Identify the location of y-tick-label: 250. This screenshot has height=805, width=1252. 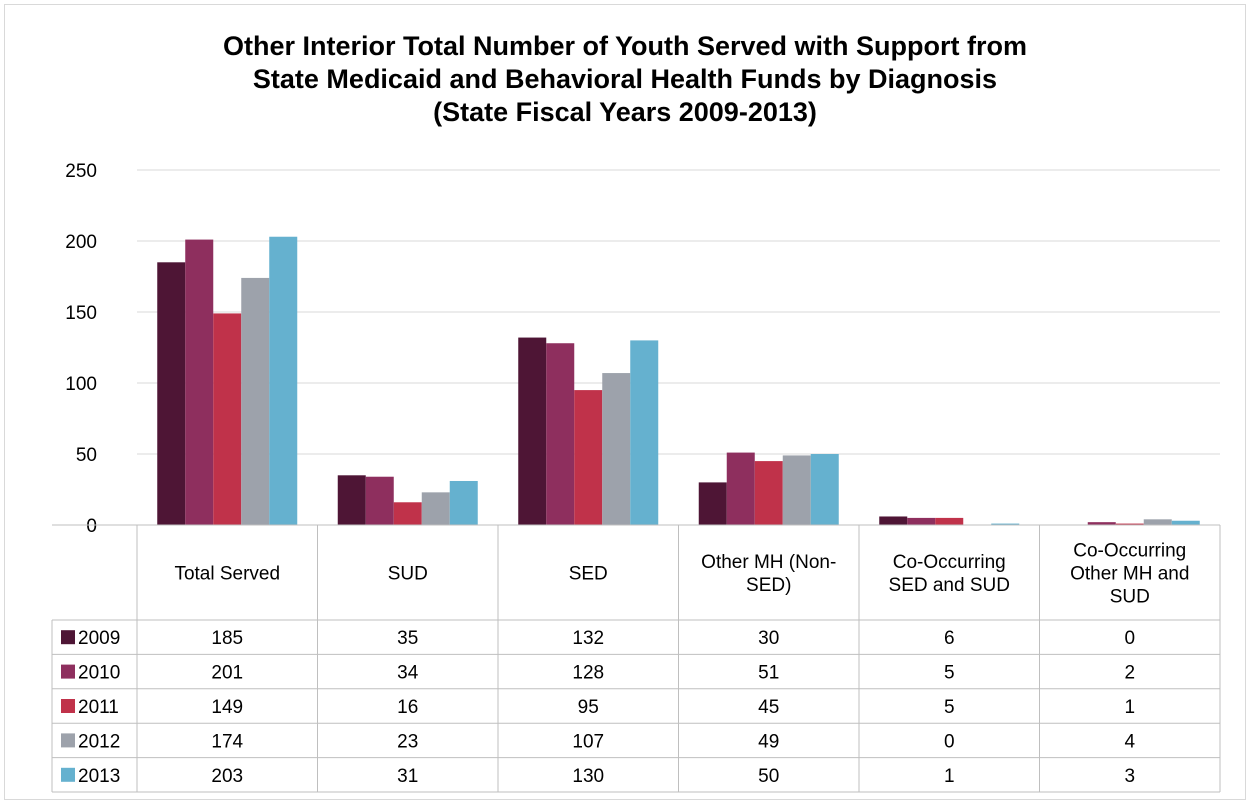
(81, 171).